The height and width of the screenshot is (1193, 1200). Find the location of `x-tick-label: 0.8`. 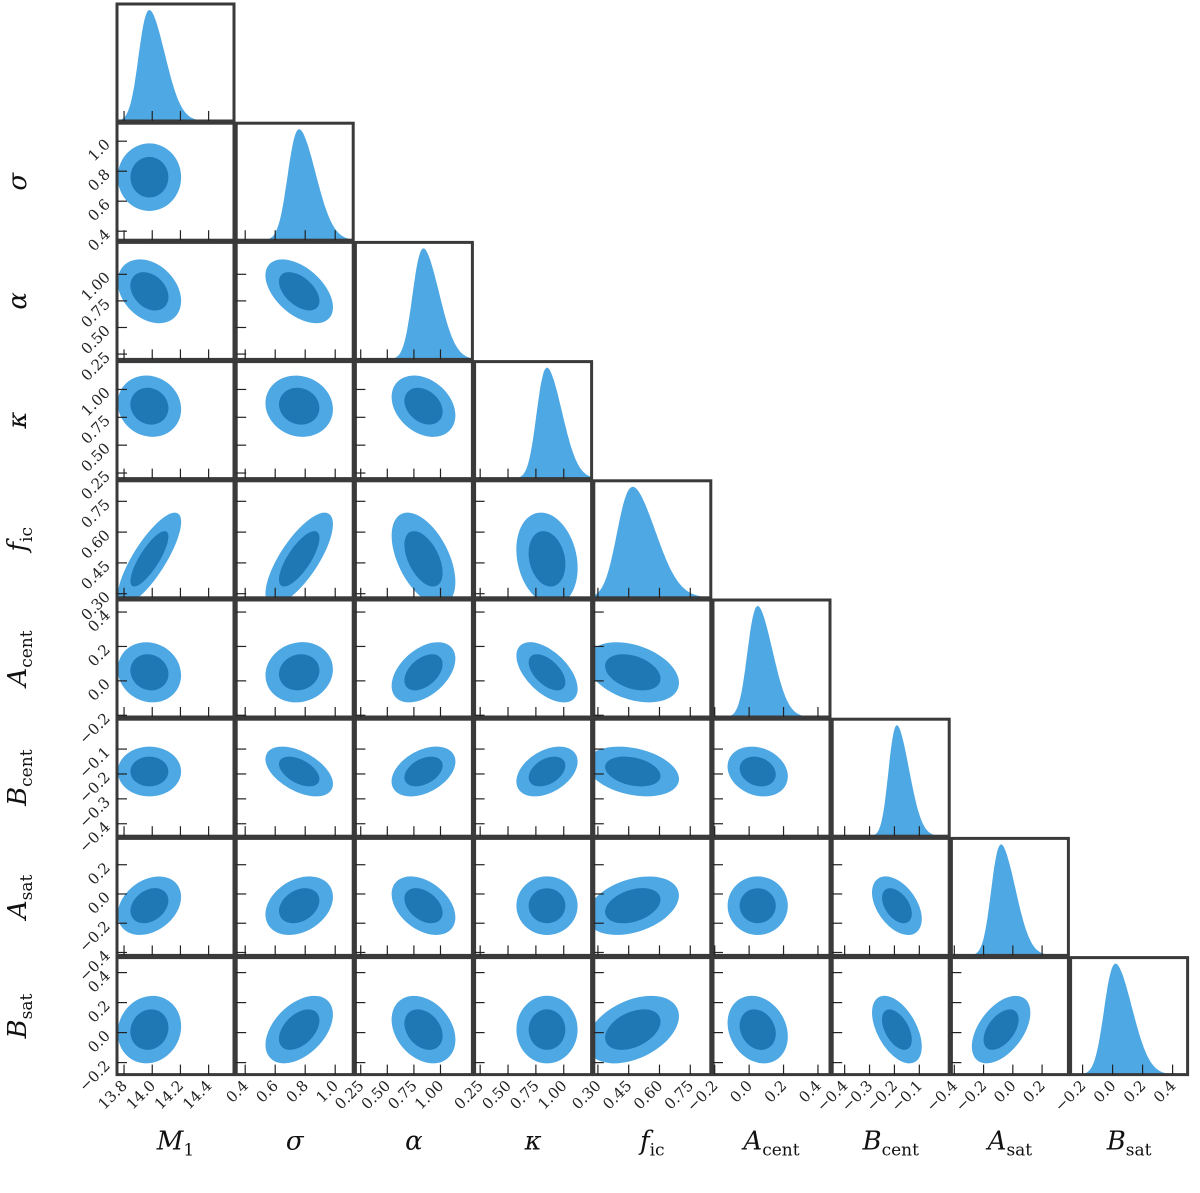

x-tick-label: 0.8 is located at coordinates (297, 1092).